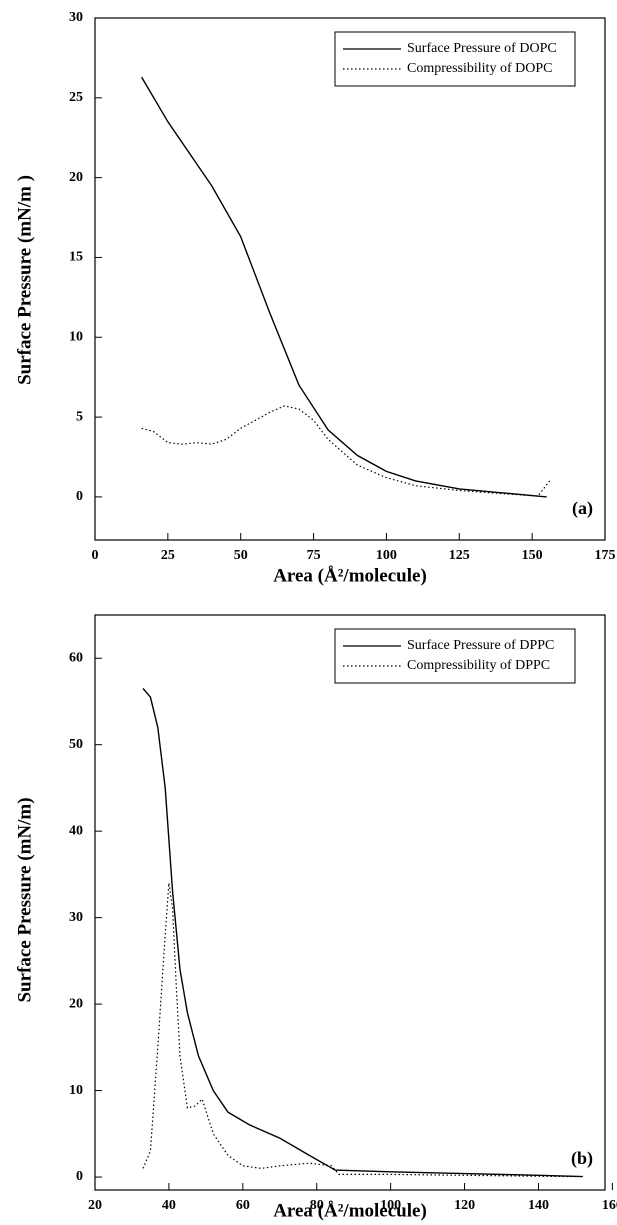  What do you see at coordinates (241, 555) in the screenshot?
I see `x-tick-label: 50` at bounding box center [241, 555].